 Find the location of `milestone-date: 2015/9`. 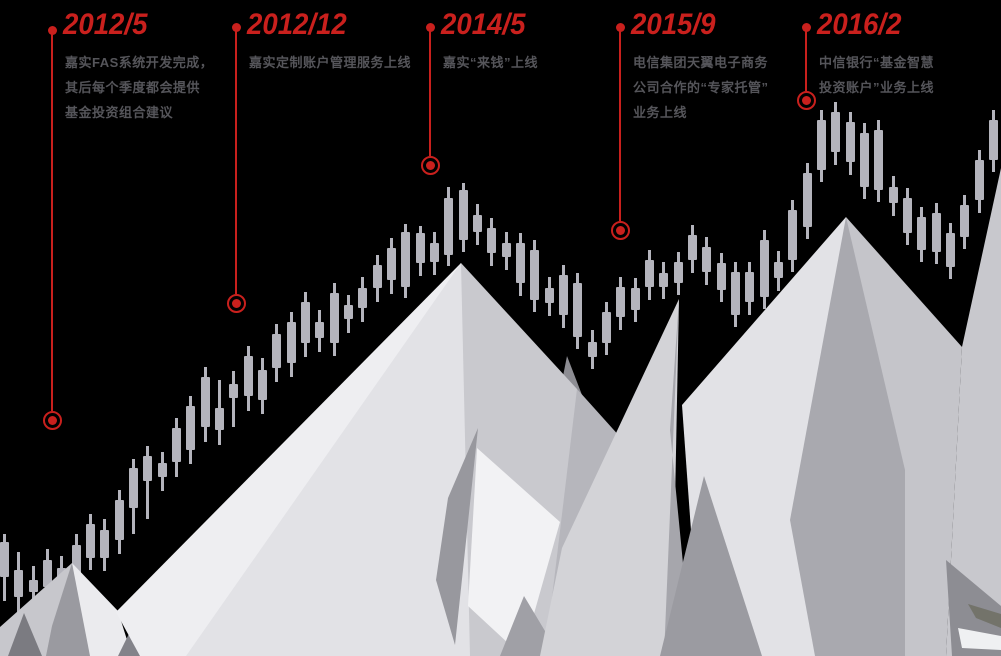

milestone-date: 2015/9 is located at coordinates (673, 24).